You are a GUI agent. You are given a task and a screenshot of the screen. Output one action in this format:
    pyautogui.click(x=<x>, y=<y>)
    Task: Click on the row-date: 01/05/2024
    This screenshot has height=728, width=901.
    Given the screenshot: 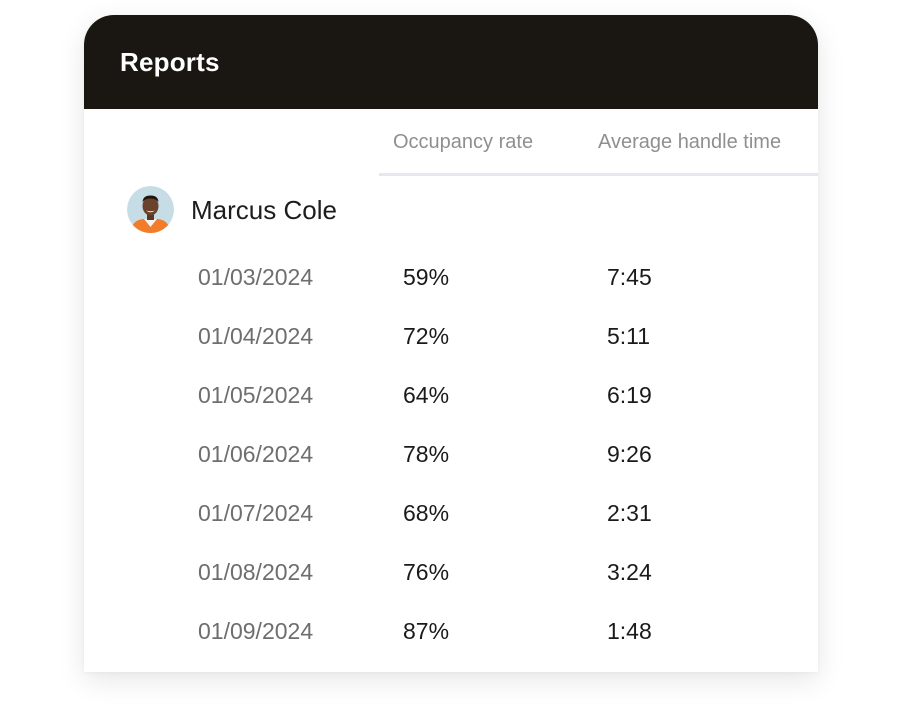 What is the action you would take?
    pyautogui.click(x=256, y=395)
    